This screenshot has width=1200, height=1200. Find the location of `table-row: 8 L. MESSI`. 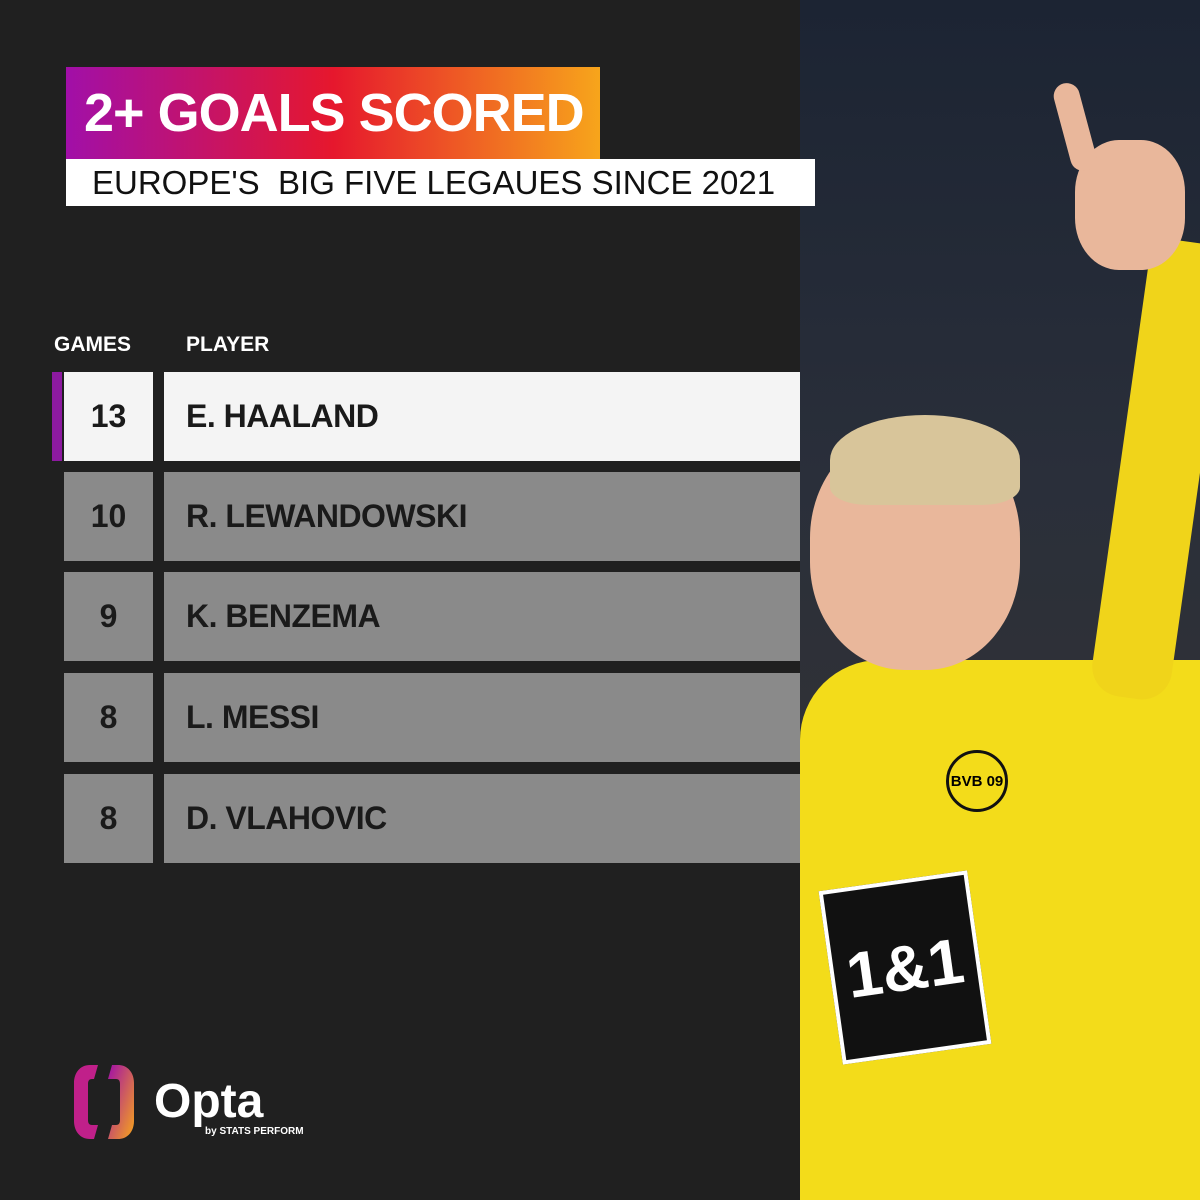

table-row: 8 L. MESSI is located at coordinates (426, 717).